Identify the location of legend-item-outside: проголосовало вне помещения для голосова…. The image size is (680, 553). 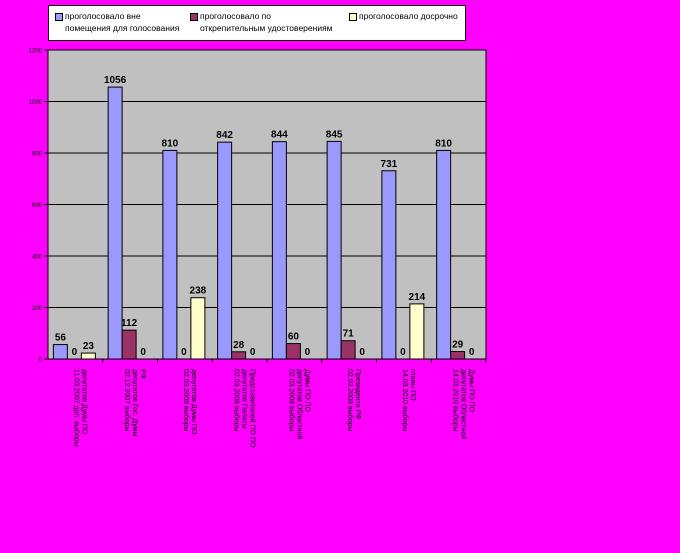
(117, 22).